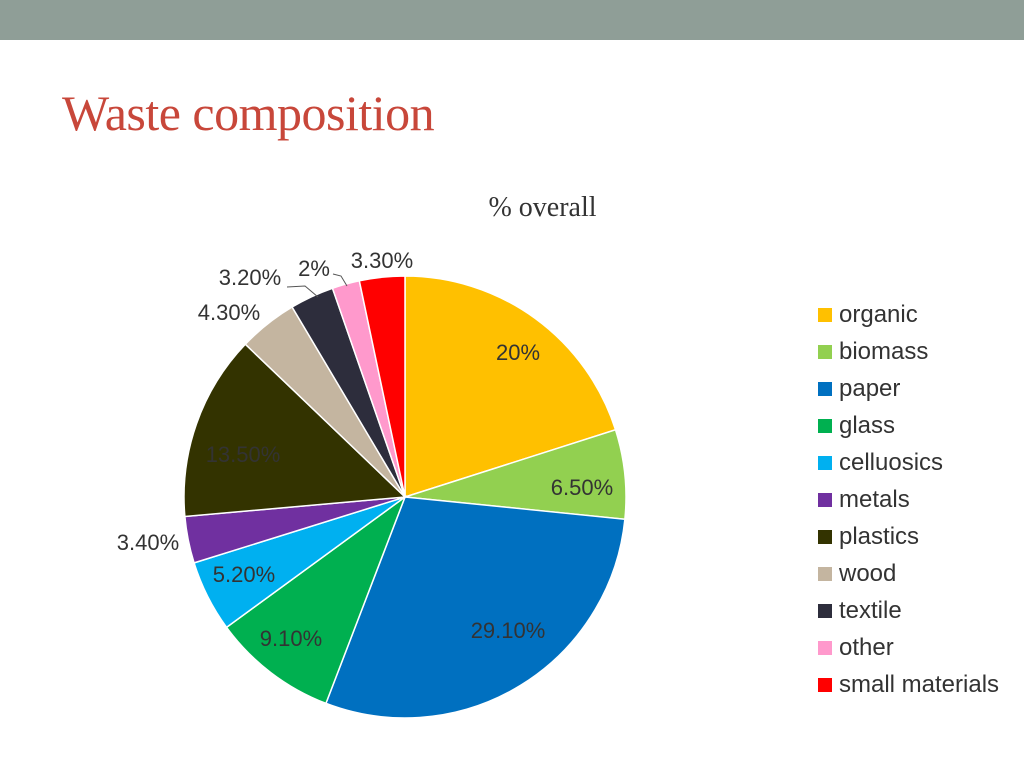 Image resolution: width=1024 pixels, height=768 pixels. What do you see at coordinates (870, 388) in the screenshot?
I see `legend-label: paper` at bounding box center [870, 388].